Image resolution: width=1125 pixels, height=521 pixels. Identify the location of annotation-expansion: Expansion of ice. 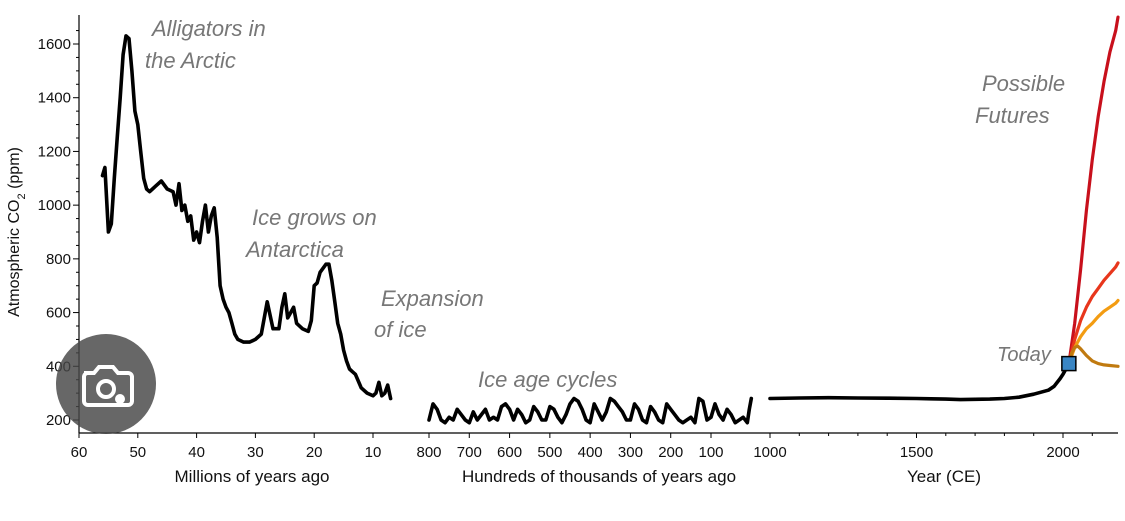
(432, 314).